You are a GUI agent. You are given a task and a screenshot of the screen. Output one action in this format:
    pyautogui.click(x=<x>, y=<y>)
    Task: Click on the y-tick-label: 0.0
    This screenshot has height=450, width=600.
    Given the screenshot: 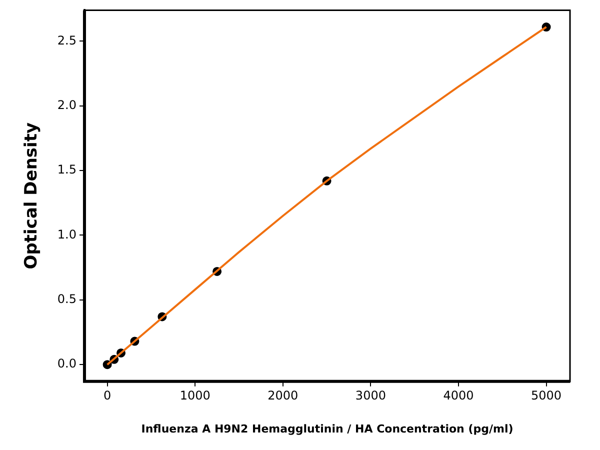 What is the action you would take?
    pyautogui.click(x=66, y=363)
    